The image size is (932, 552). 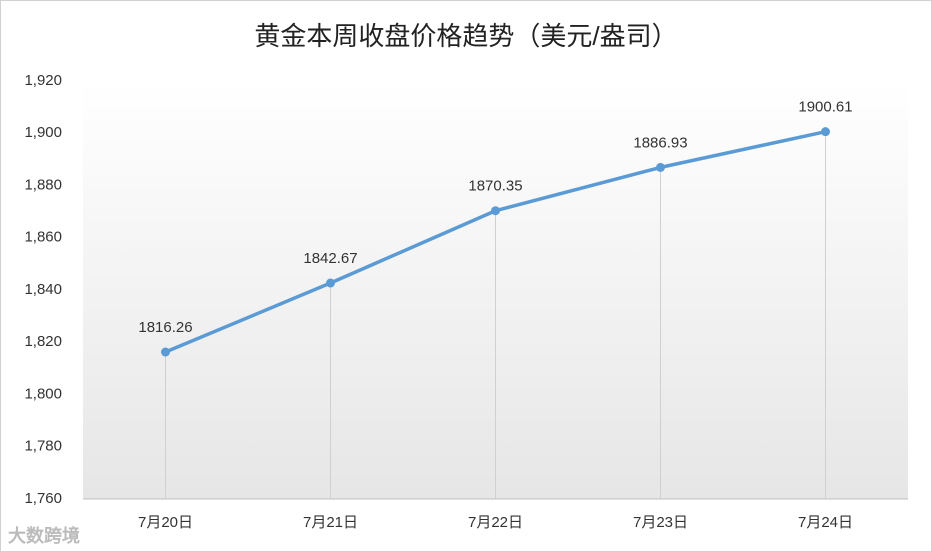 What do you see at coordinates (660, 522) in the screenshot?
I see `x-tick-label: 7月23日` at bounding box center [660, 522].